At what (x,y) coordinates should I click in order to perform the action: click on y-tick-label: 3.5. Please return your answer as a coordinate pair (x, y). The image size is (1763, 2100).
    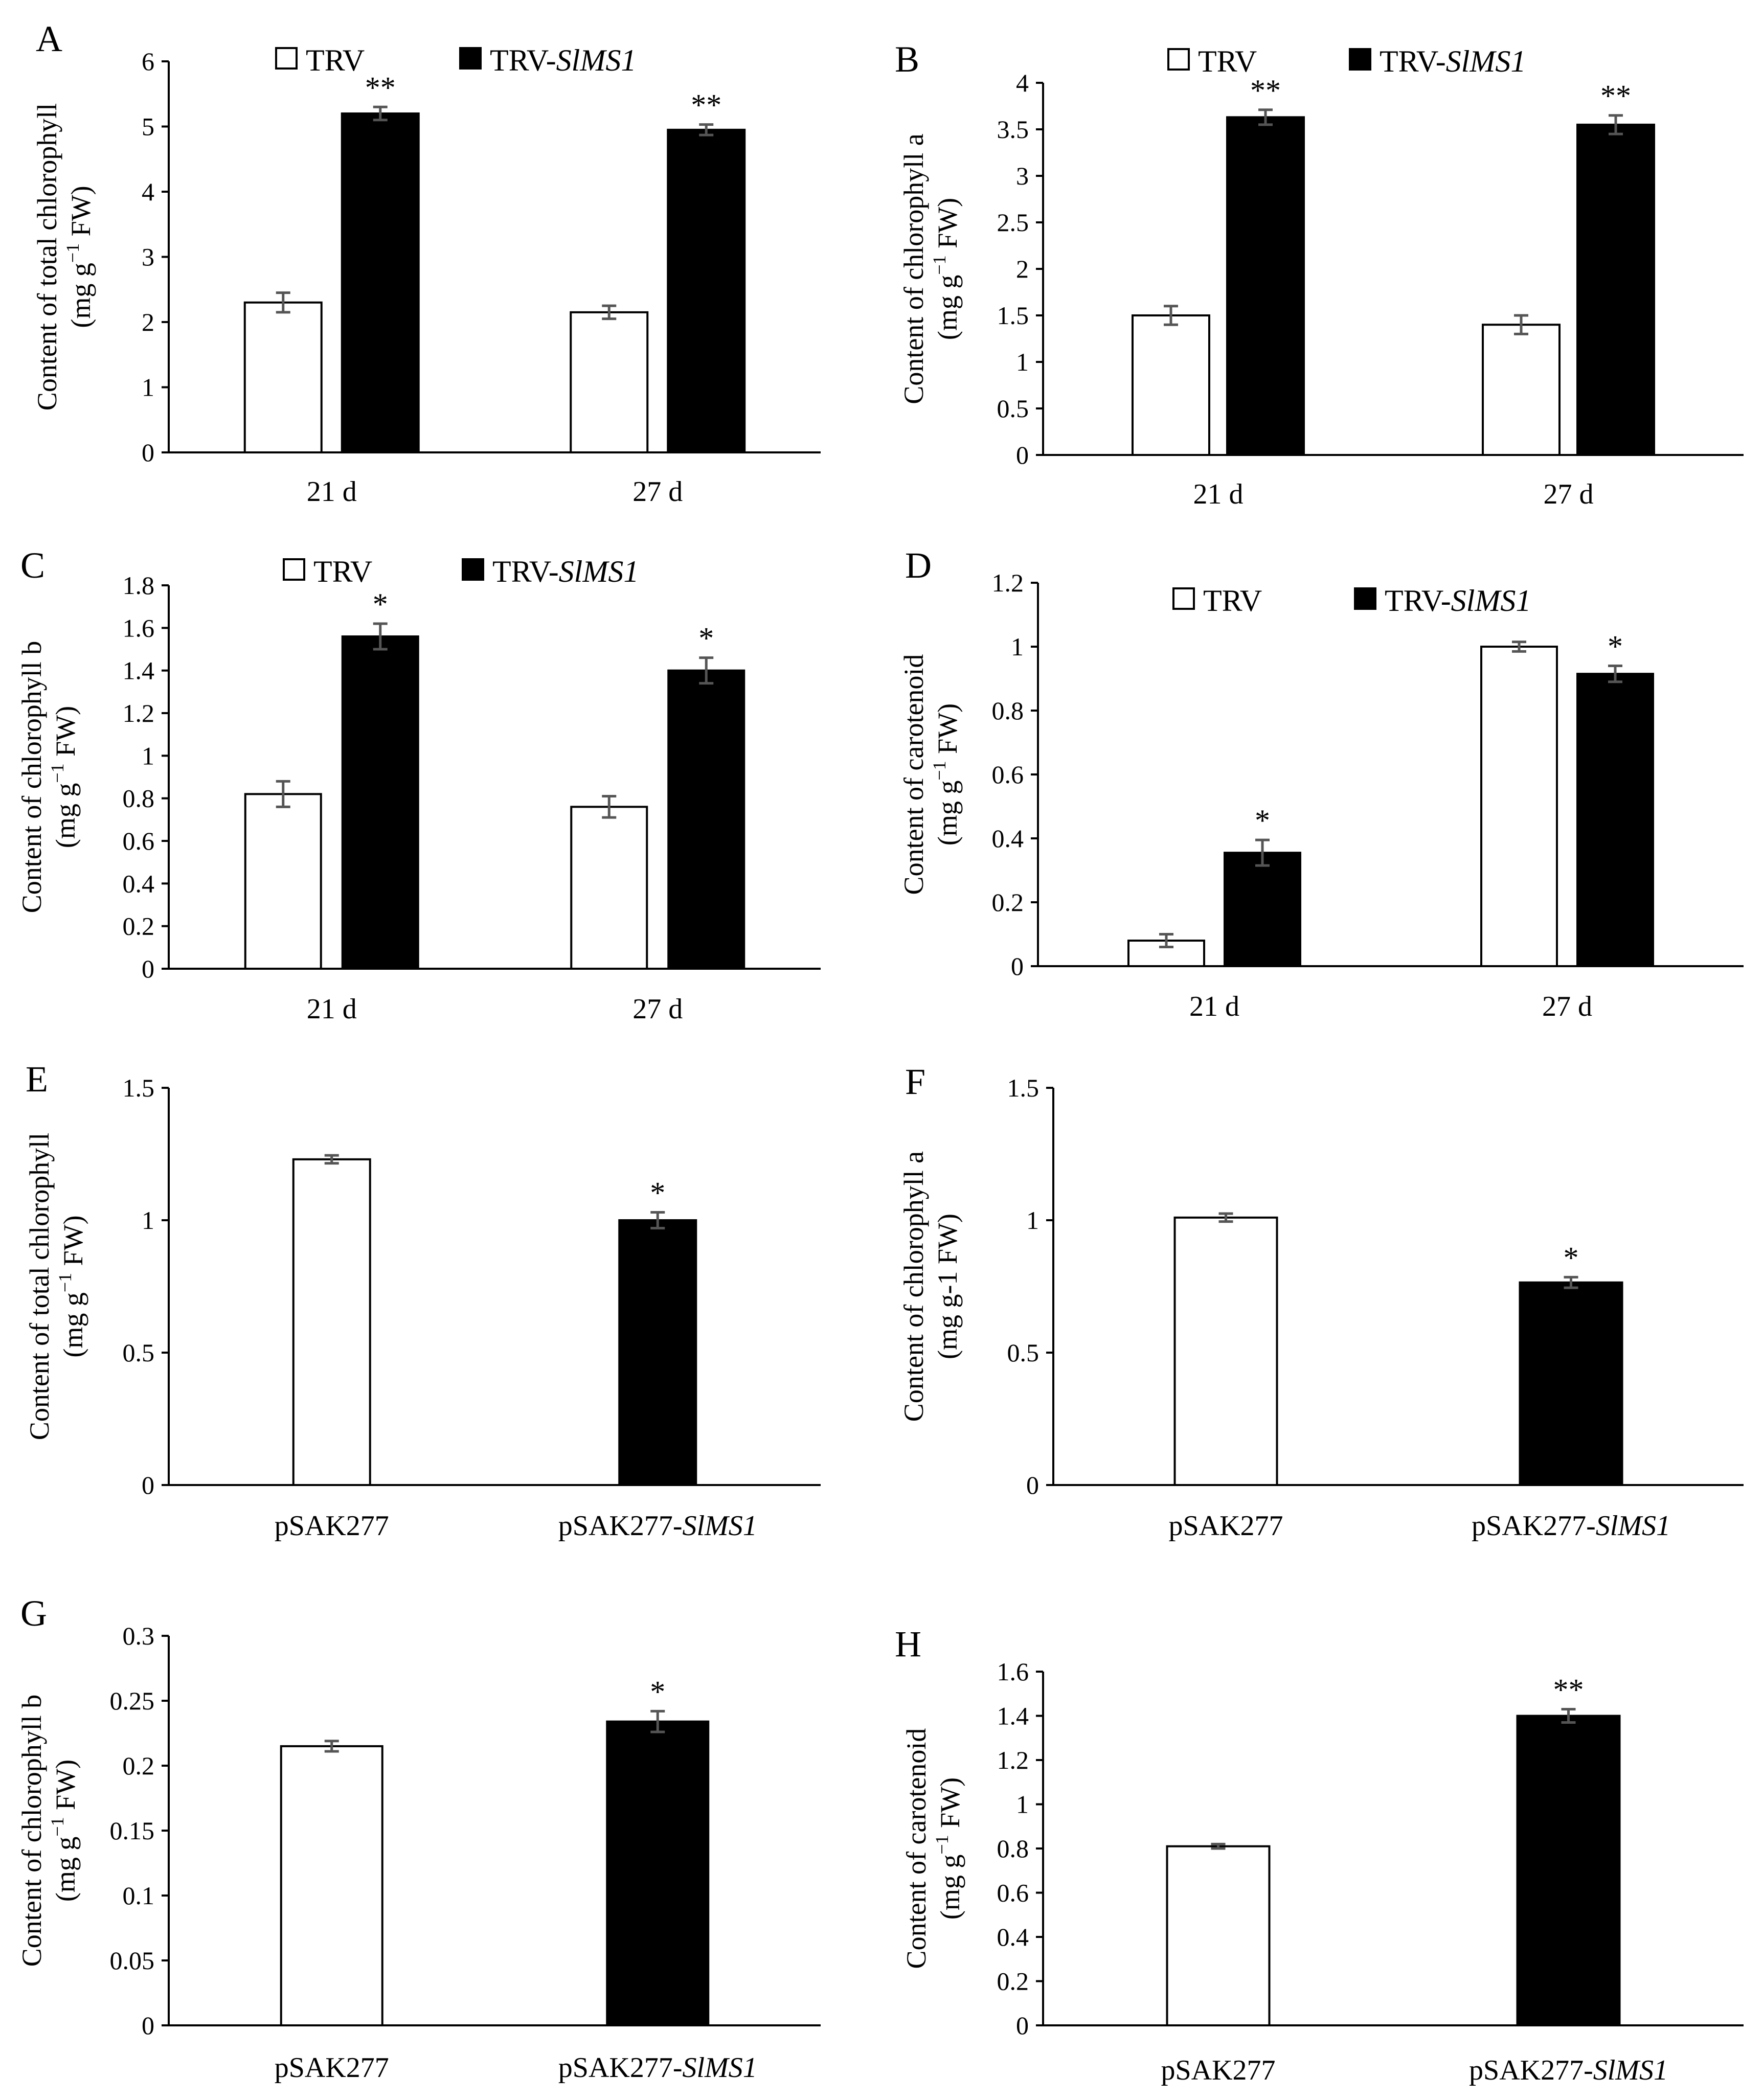
    Looking at the image, I should click on (1013, 129).